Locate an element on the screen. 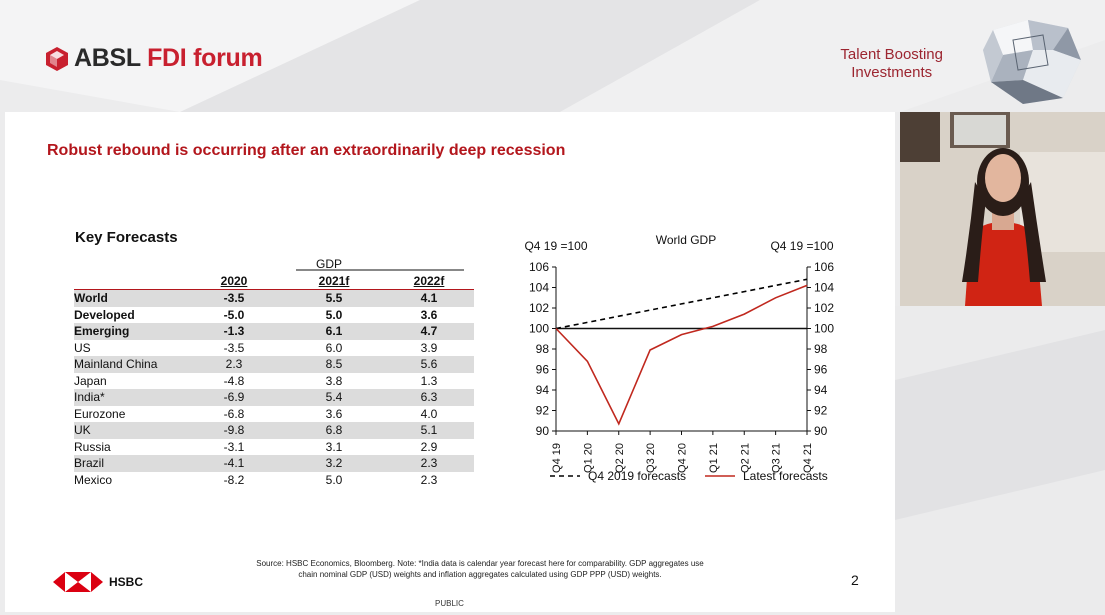 This screenshot has width=1105, height=615. hsbc-hexagon-icon is located at coordinates (78, 582).